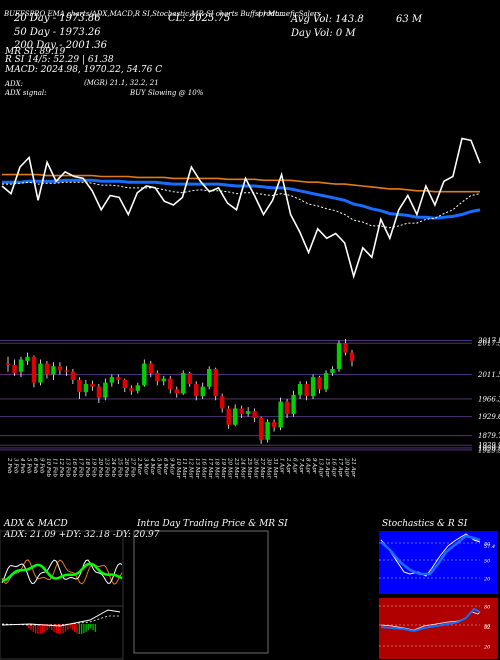  Describe the element at coordinates (487, 648) in the screenshot. I see `rsi-level-label: 20` at that location.